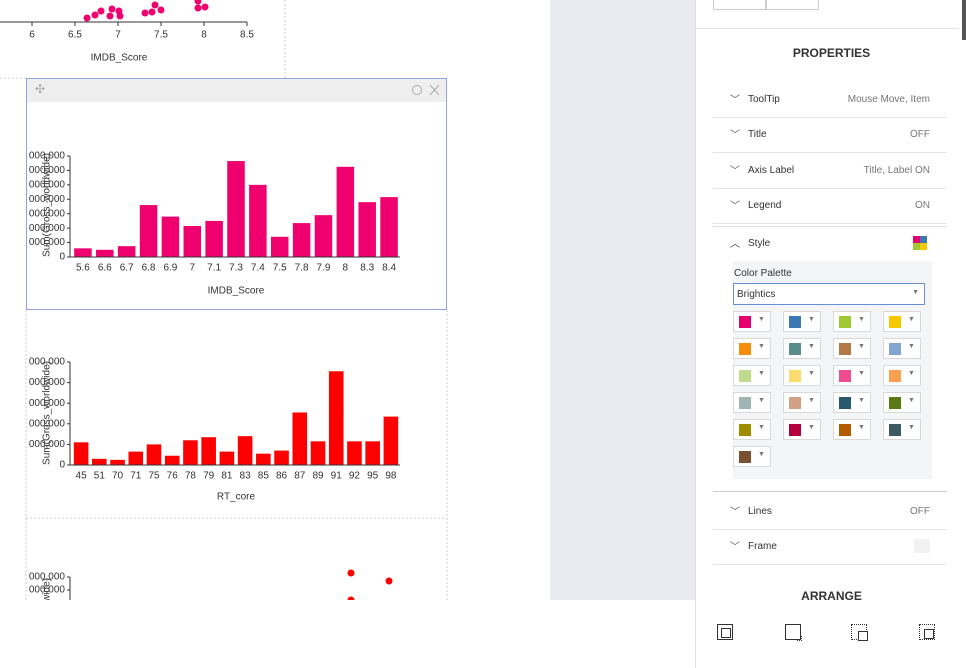 Image resolution: width=966 pixels, height=668 pixels. Describe the element at coordinates (830, 100) in the screenshot. I see `property-row: ﹀ ToolTip Mouse Move, Item` at that location.